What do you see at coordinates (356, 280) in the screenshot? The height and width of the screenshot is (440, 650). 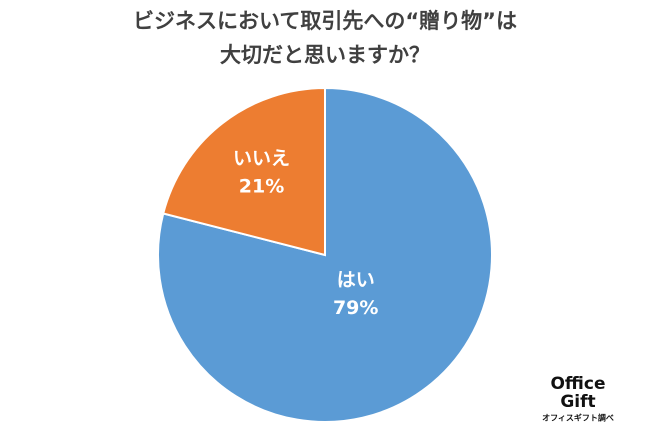 I see `slice-label: はい` at bounding box center [356, 280].